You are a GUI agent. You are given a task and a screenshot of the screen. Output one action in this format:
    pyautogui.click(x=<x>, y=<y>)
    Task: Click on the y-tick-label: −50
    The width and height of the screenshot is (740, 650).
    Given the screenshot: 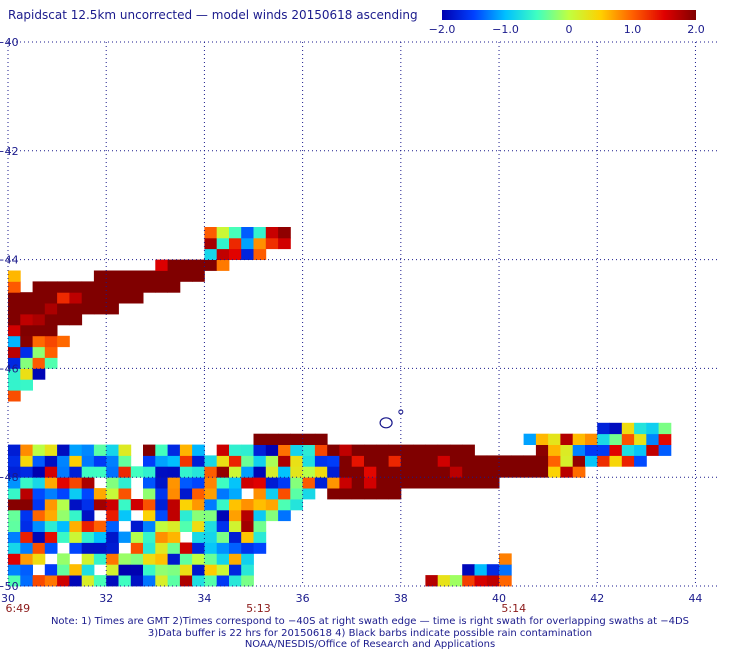 What is the action you would take?
    pyautogui.click(x=9, y=586)
    